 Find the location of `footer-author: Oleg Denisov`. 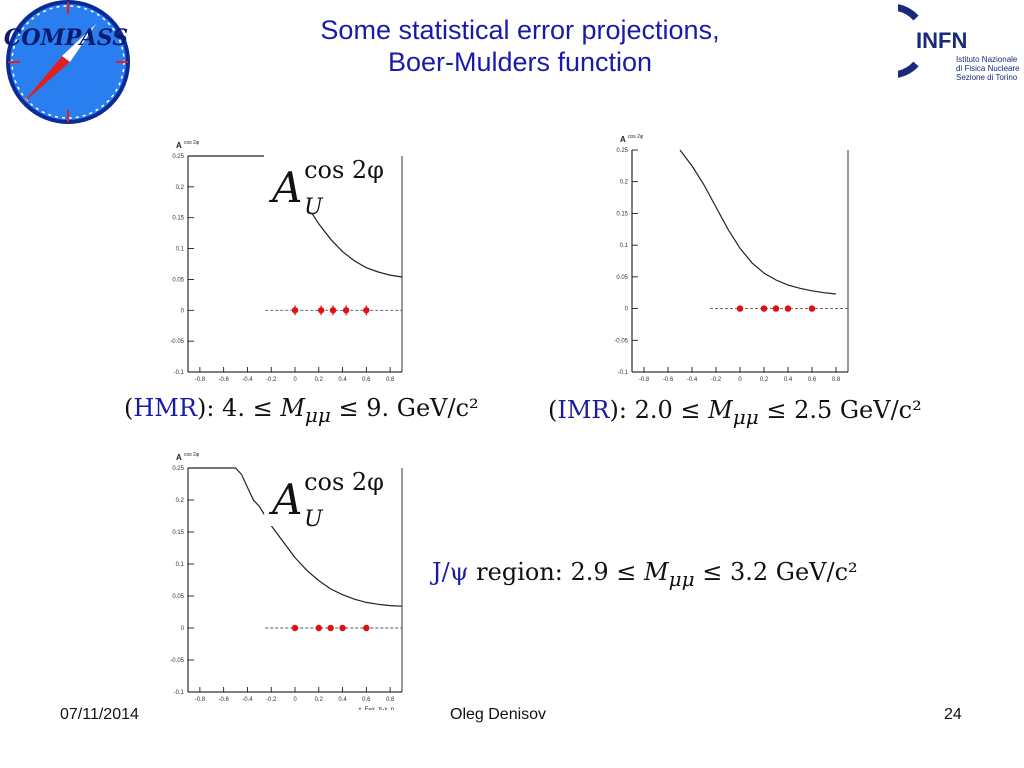

footer-author: Oleg Denisov is located at coordinates (498, 714).